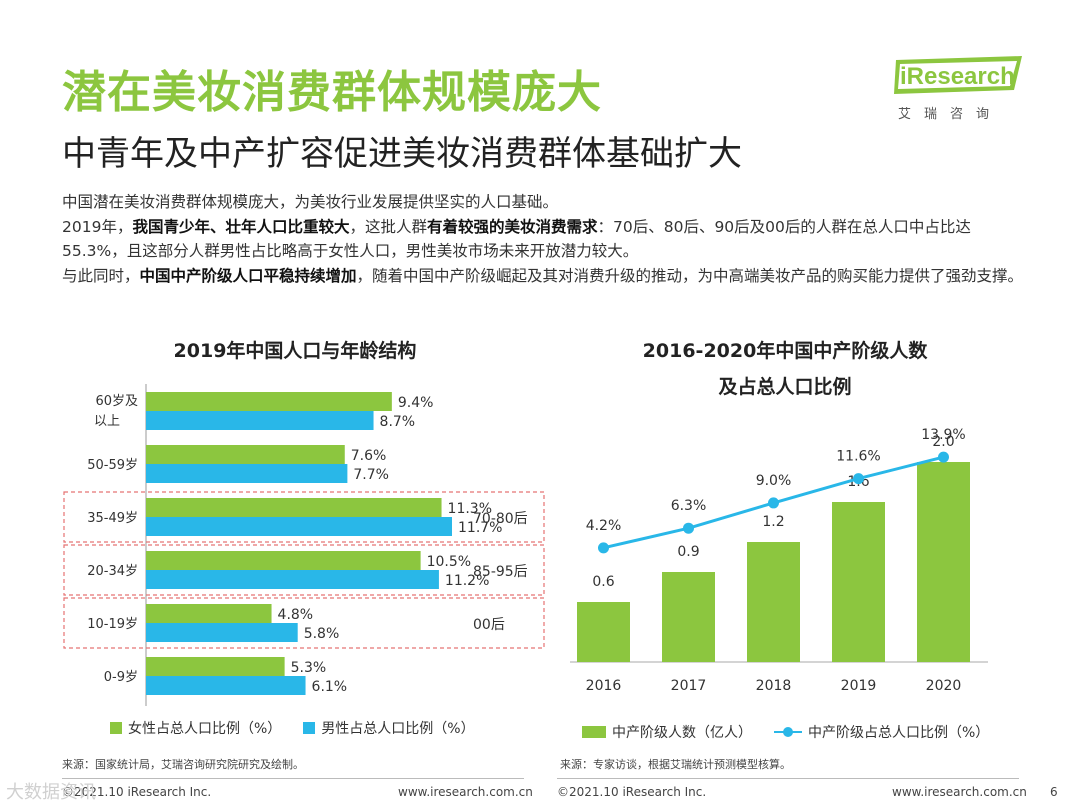 The width and height of the screenshot is (1080, 810). Describe the element at coordinates (480, 528) in the screenshot. I see `male-value-label: 11.7%` at that location.